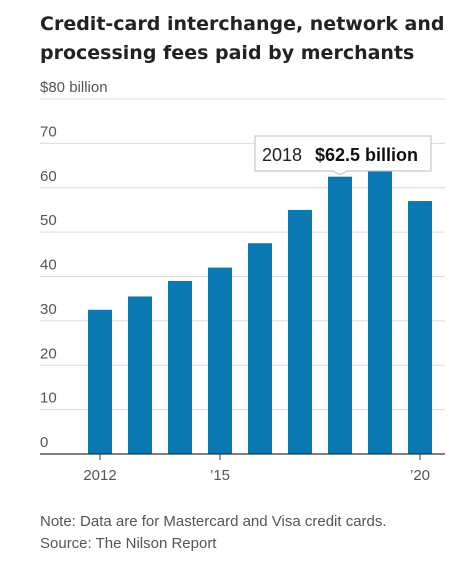  I want to click on callout: 2018 $62.5 billion, so click(343, 155).